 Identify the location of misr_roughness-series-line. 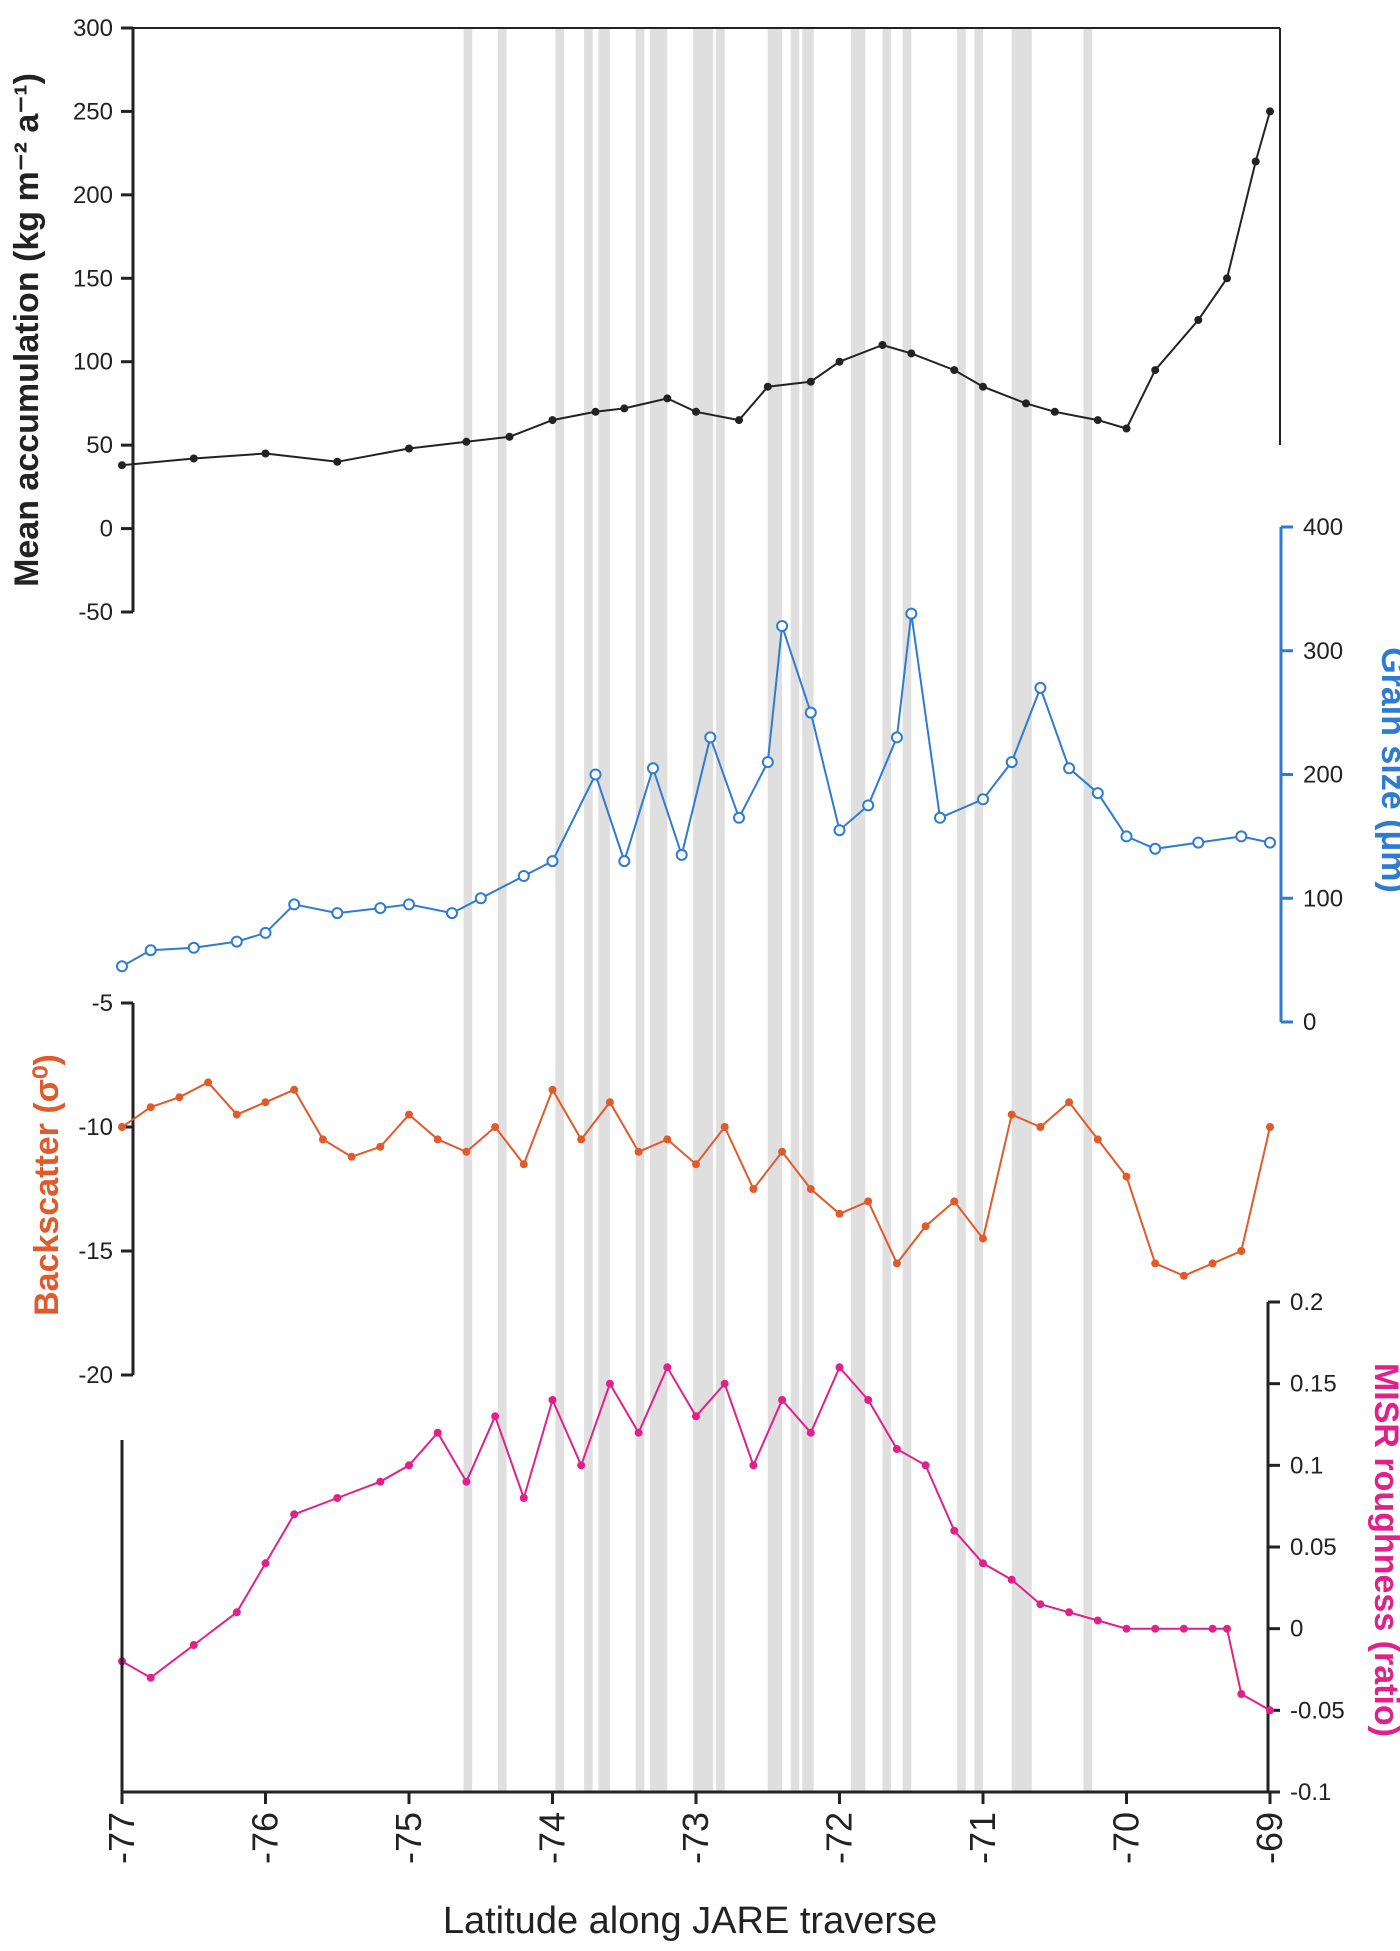
(696, 1538).